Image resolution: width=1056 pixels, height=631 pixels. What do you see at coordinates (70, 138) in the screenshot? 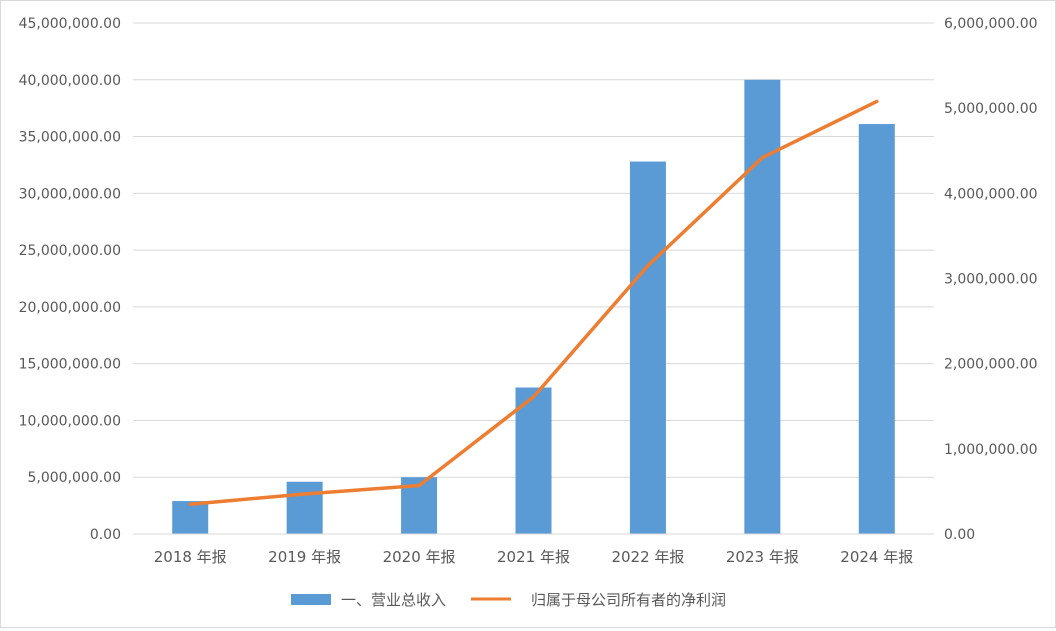
I see `left-axis-tick-label: 35,000,000.00` at bounding box center [70, 138].